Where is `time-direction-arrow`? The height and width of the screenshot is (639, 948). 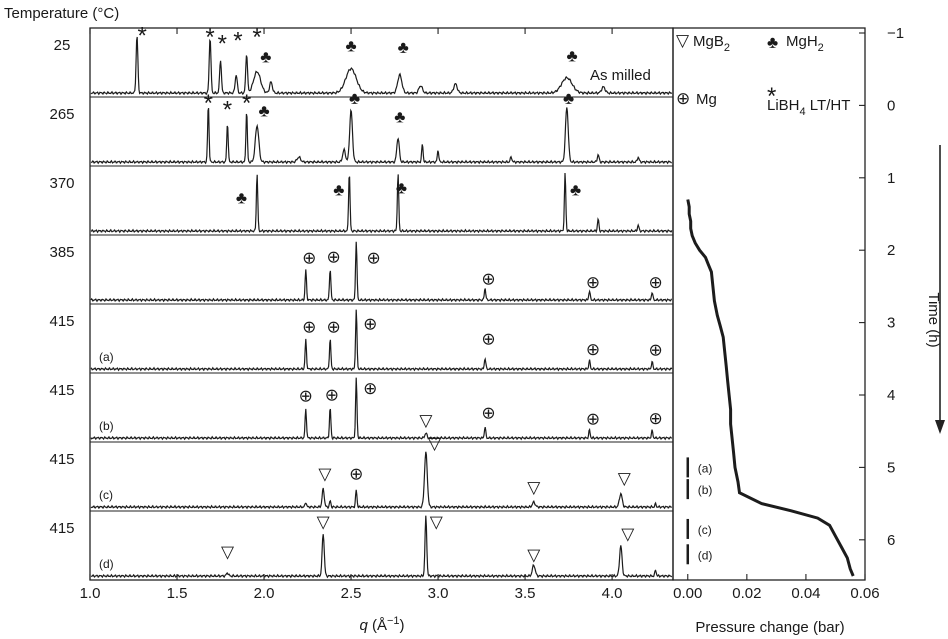 time-direction-arrow is located at coordinates (940, 289).